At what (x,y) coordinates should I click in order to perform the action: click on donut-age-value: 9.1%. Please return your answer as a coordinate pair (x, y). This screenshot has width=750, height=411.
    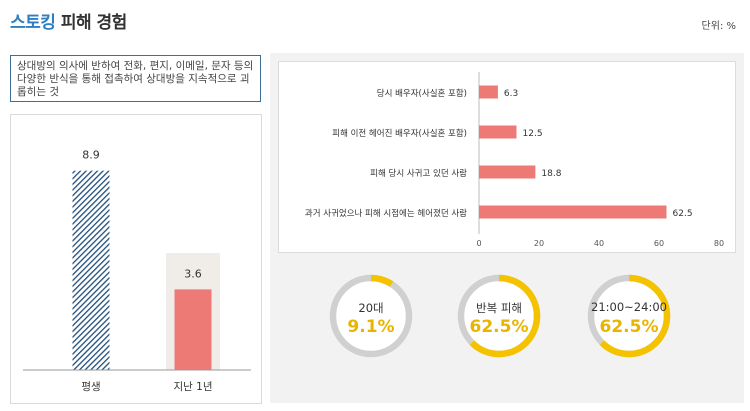
    Looking at the image, I should click on (371, 327).